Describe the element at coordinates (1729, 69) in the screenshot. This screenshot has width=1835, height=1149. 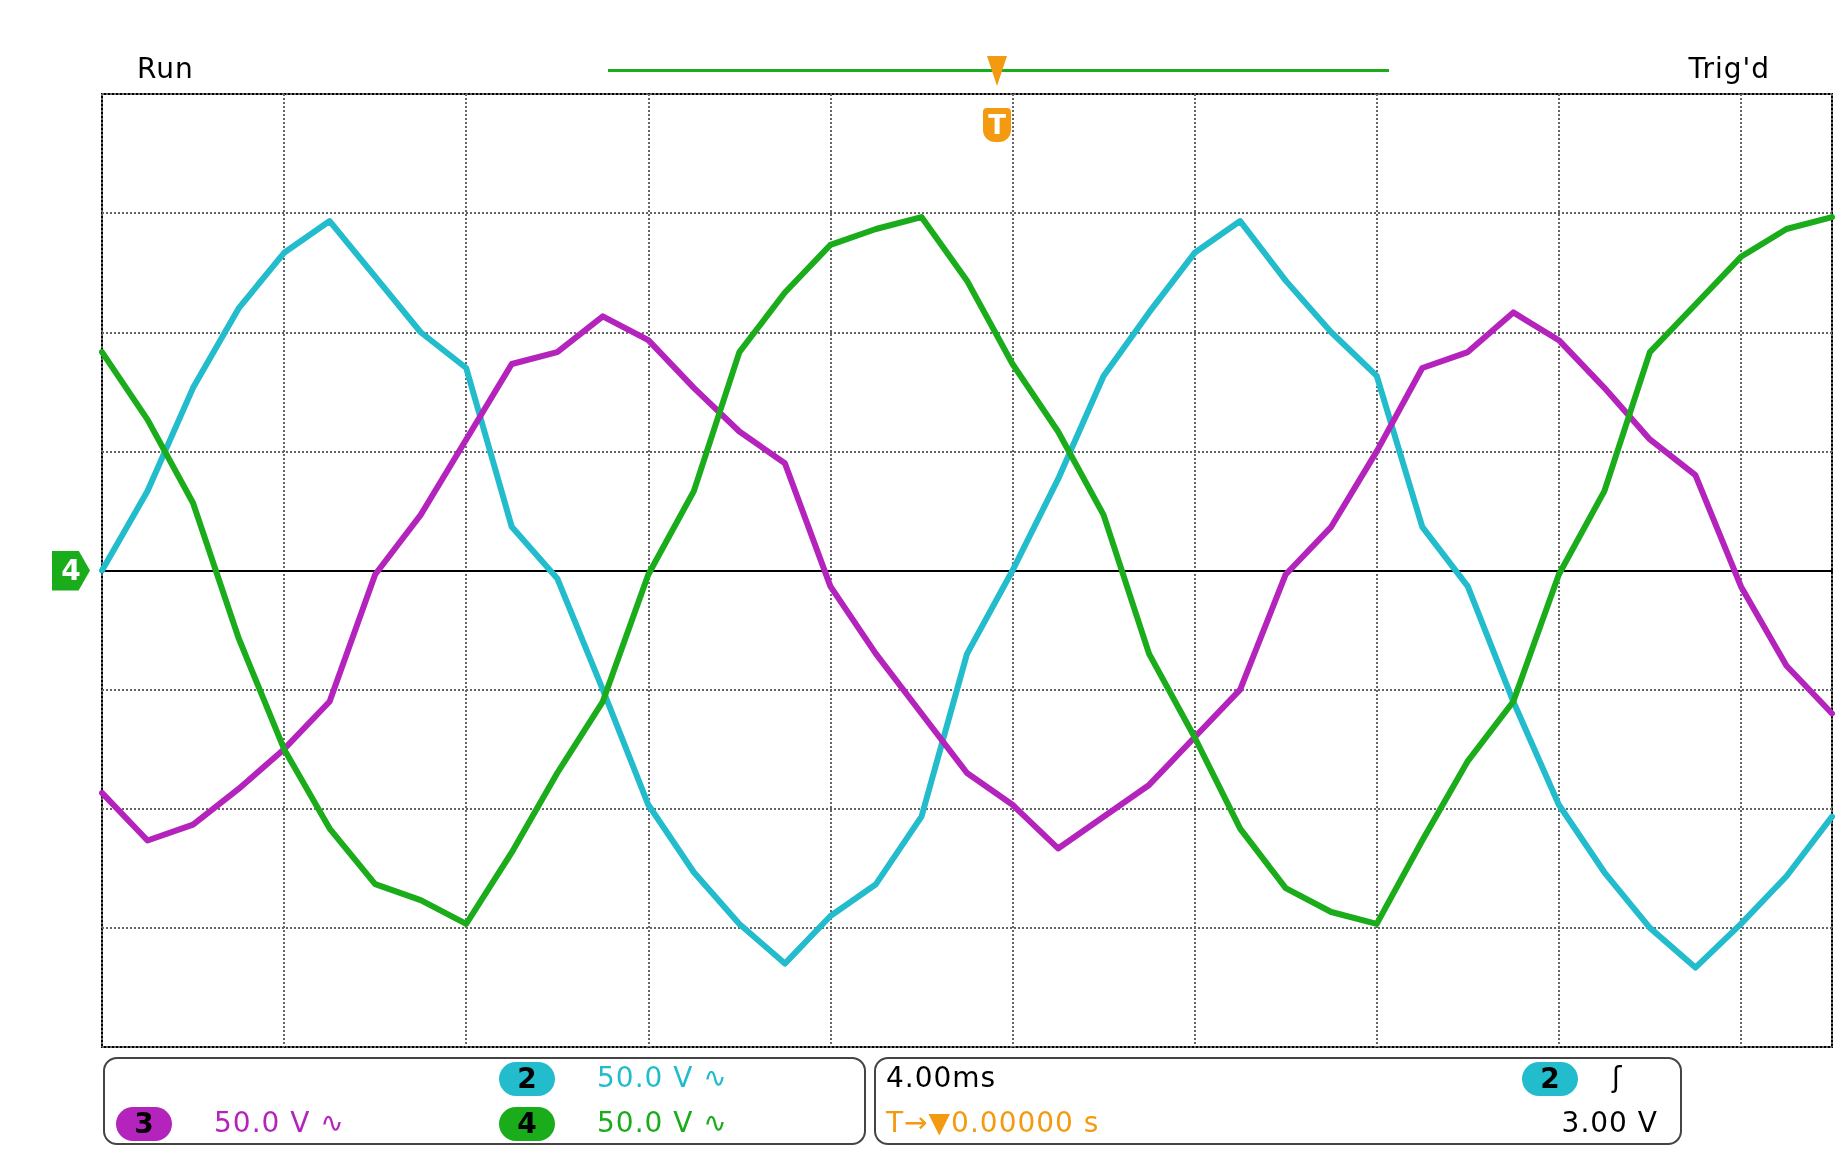
I see `text: Trig'd` at that location.